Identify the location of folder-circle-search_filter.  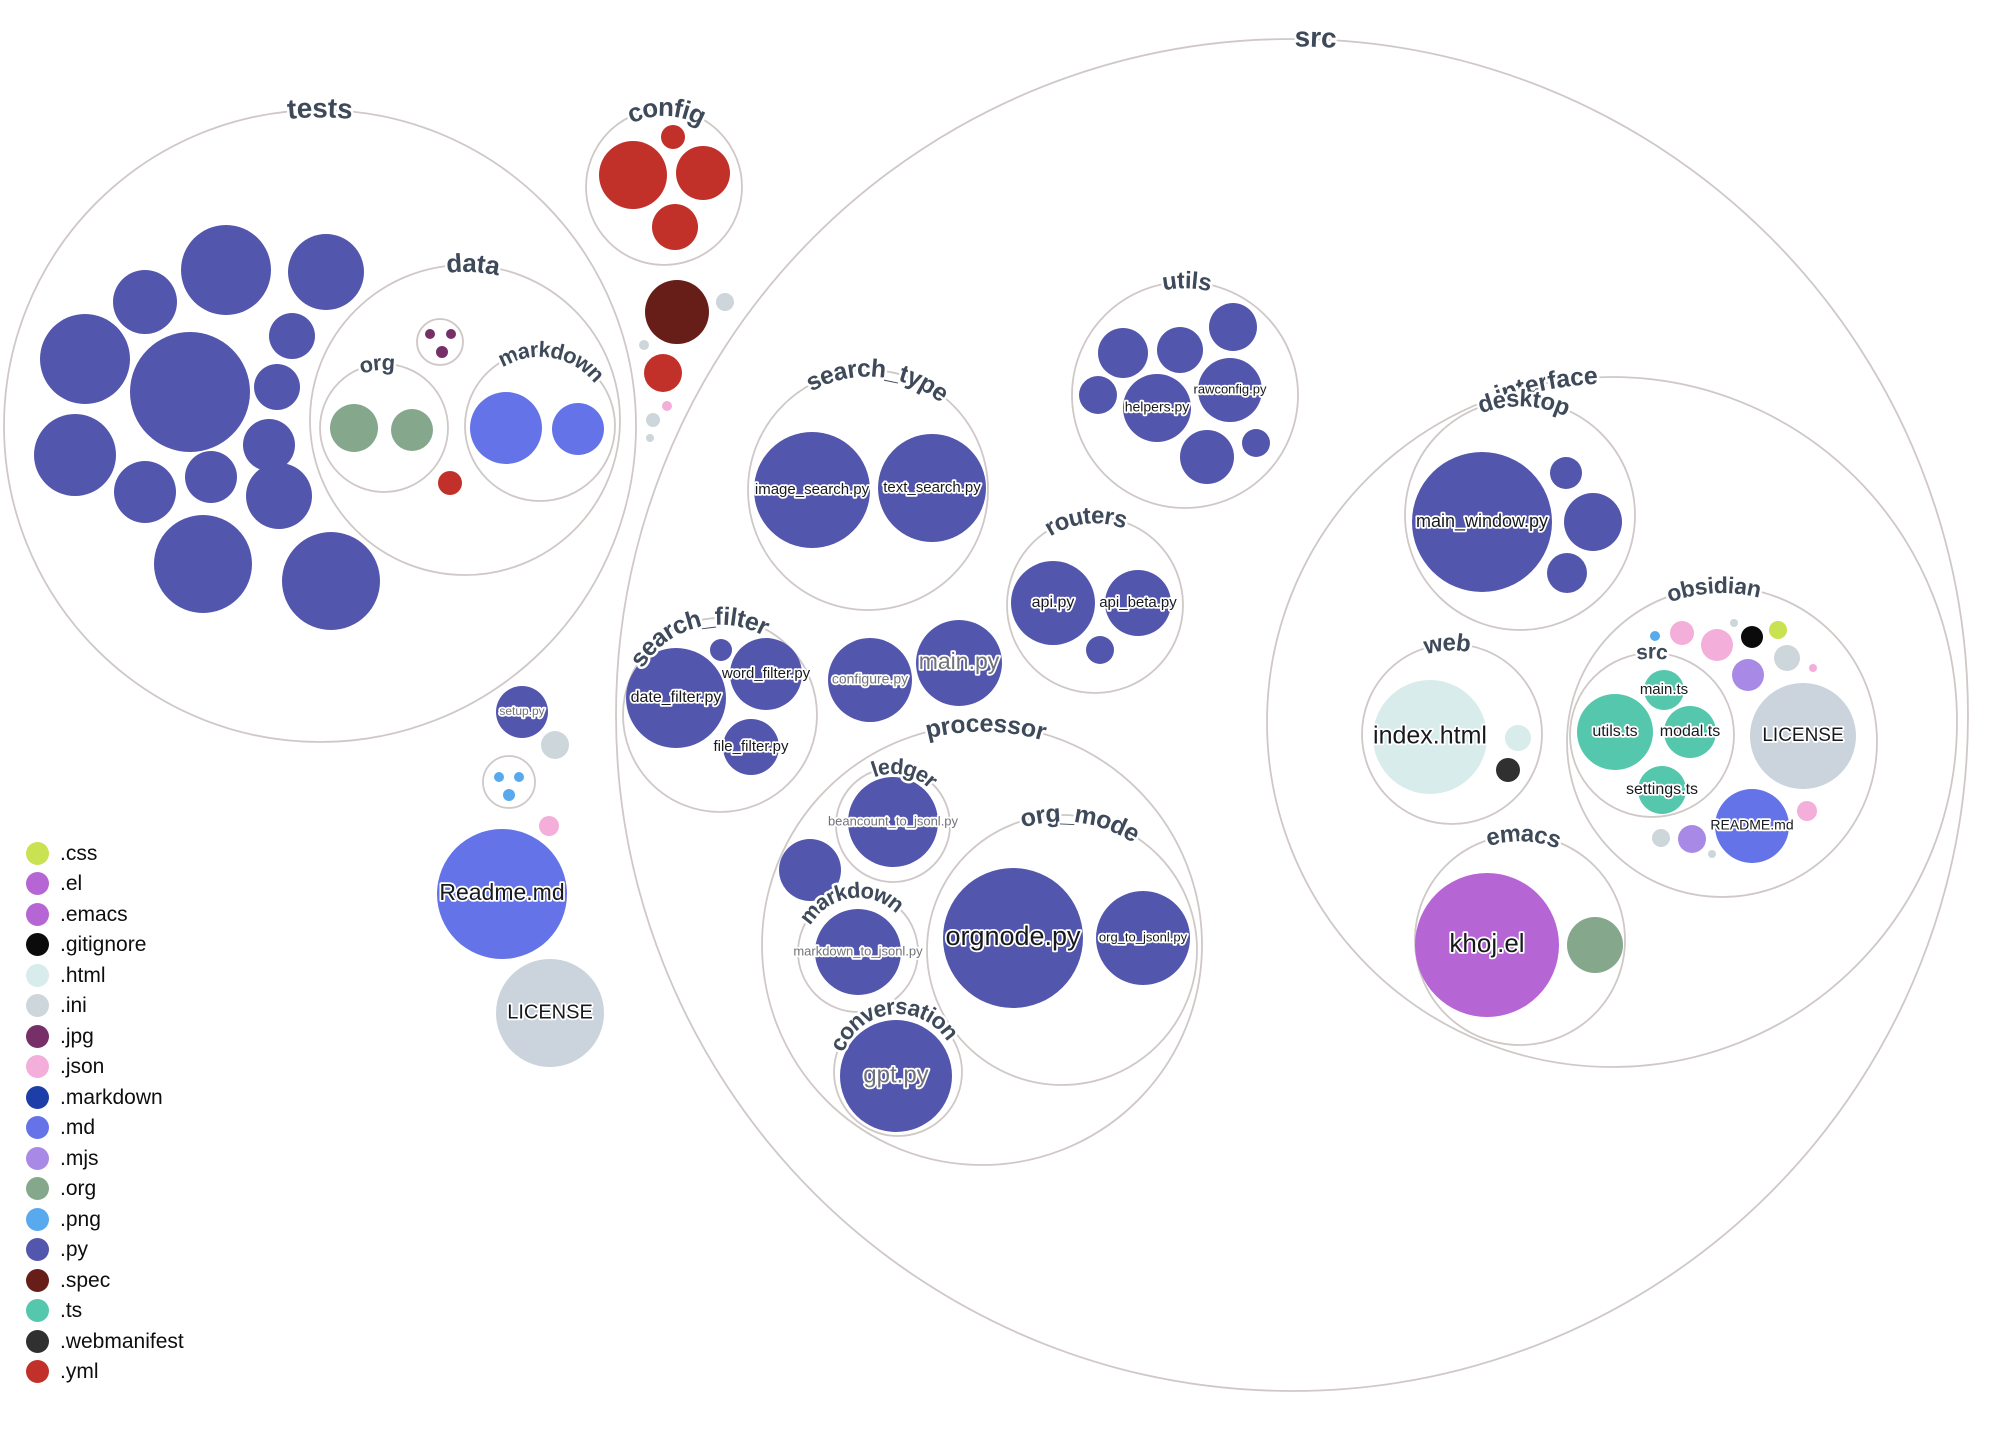
(720, 715).